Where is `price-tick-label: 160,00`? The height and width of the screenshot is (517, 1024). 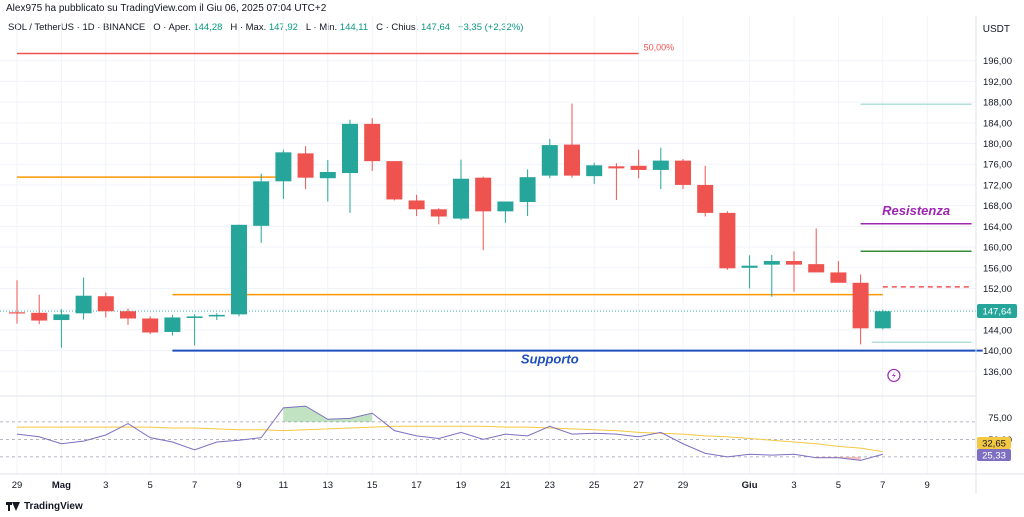 price-tick-label: 160,00 is located at coordinates (997, 248).